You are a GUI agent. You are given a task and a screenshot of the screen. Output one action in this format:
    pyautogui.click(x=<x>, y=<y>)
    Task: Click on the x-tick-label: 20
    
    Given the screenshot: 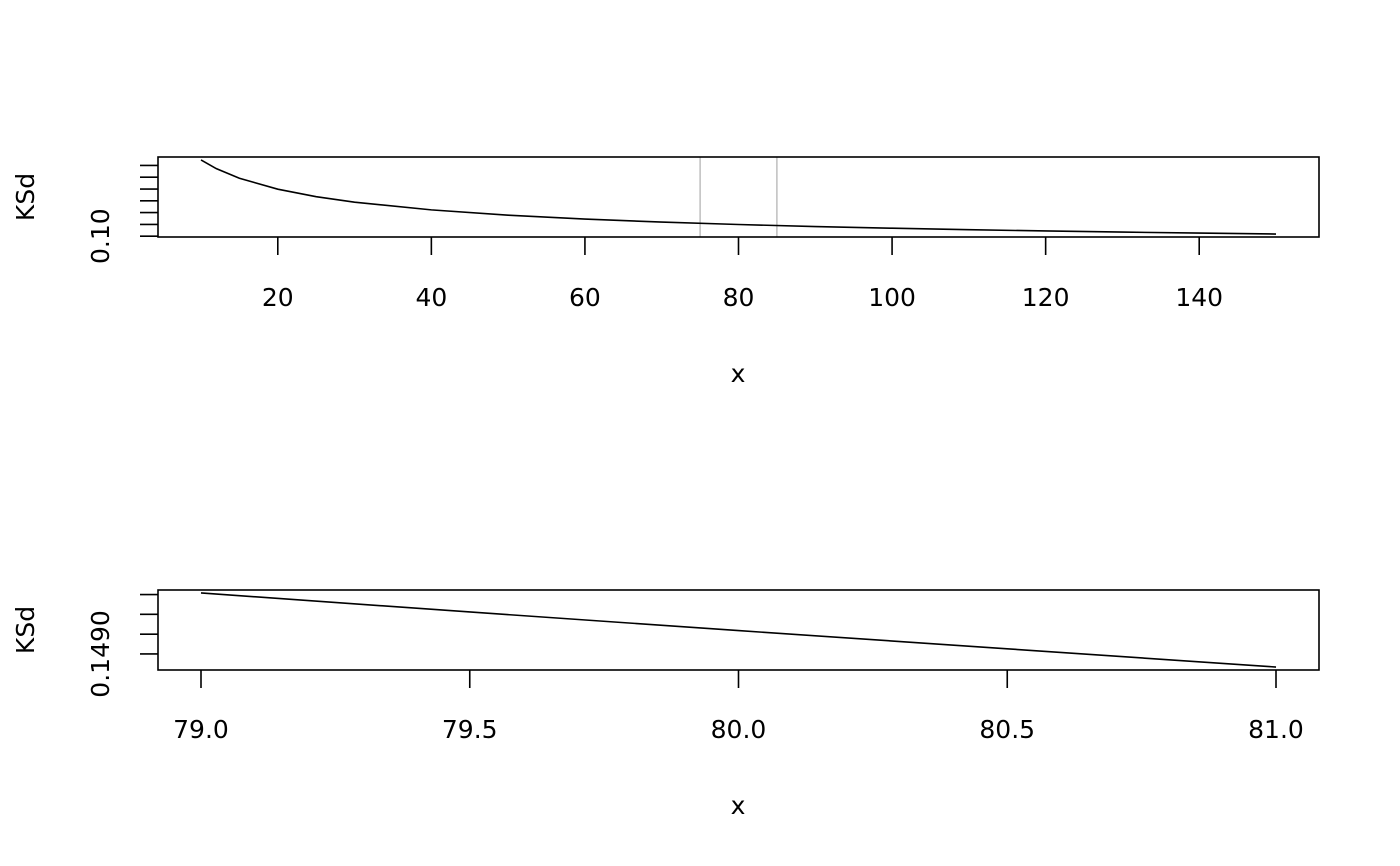 What is the action you would take?
    pyautogui.click(x=278, y=297)
    